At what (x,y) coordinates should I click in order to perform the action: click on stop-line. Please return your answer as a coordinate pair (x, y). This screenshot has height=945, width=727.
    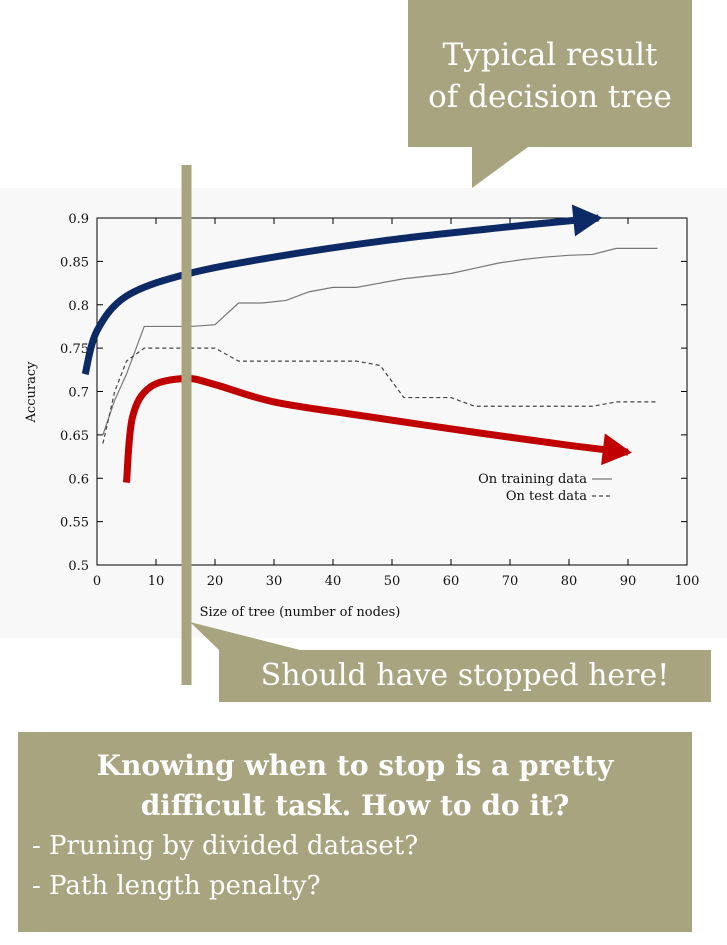
    Looking at the image, I should click on (186, 425).